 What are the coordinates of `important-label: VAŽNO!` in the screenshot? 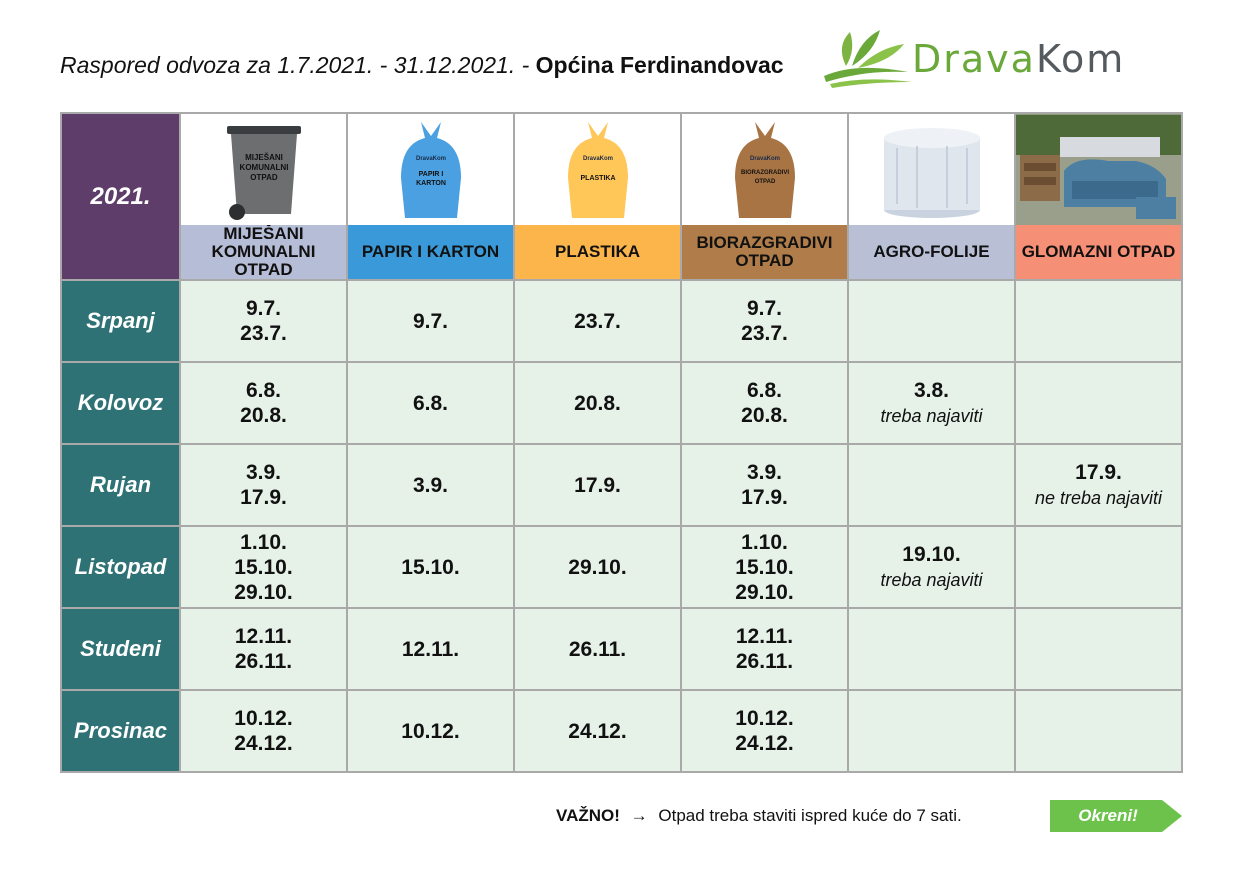 It's located at (588, 815).